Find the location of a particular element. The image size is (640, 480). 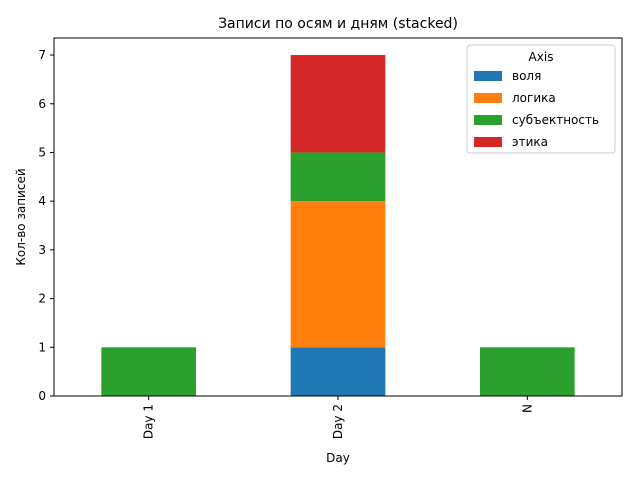

y-tick-label: 7 is located at coordinates (42, 55).